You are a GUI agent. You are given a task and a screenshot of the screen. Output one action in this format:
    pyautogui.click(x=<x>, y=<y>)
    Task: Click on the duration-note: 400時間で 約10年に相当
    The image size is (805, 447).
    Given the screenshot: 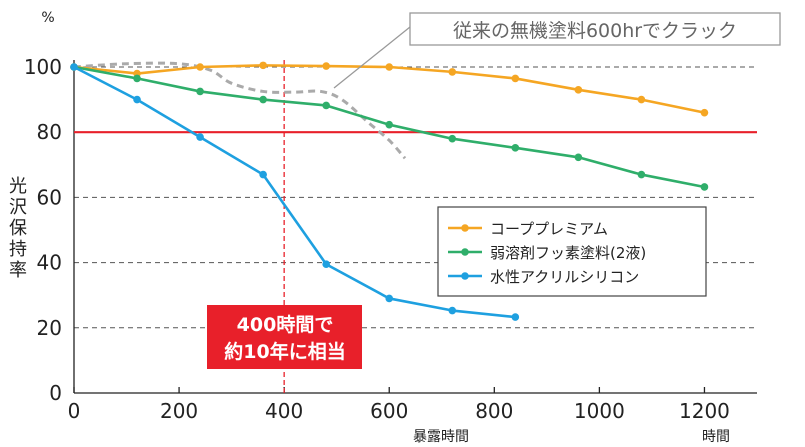 What is the action you would take?
    pyautogui.click(x=284, y=337)
    